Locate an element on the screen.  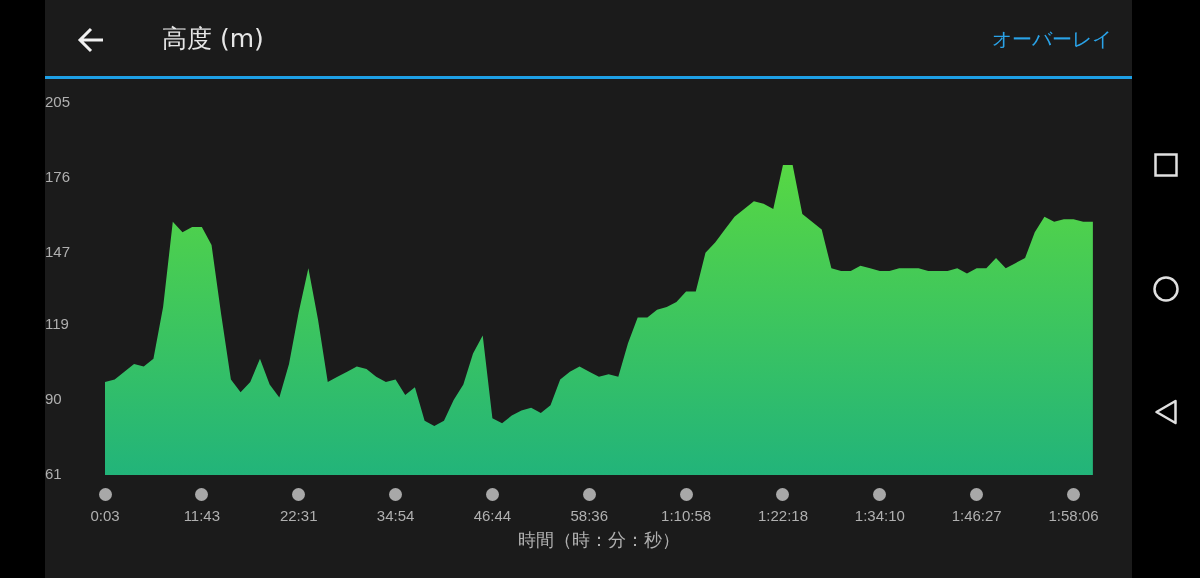
y-tick-label: 61 is located at coordinates (53, 474).